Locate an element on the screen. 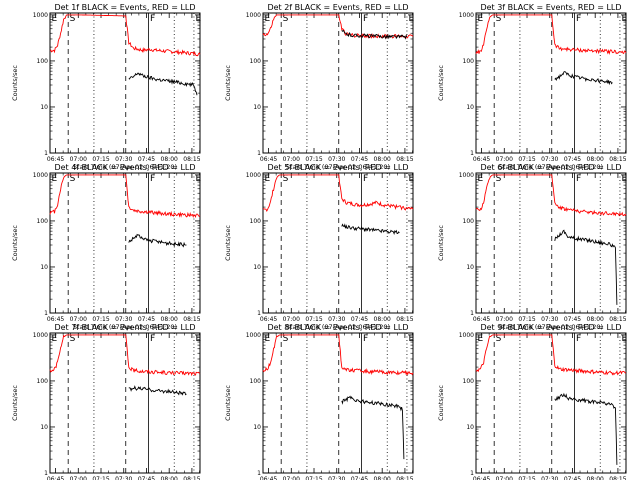 The image size is (640, 480). panel-title: Det 7f BLACK = Events, RED = LLD is located at coordinates (124, 327).